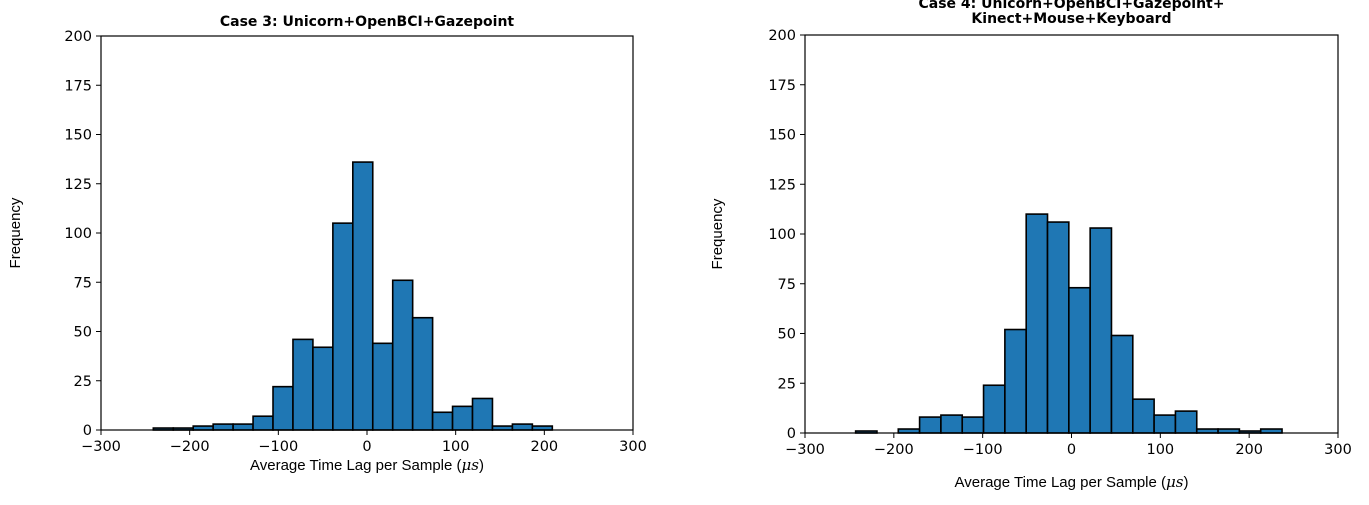 The image size is (1369, 505). Describe the element at coordinates (1071, 19) in the screenshot. I see `chart-title: Kinect+Mouse+Keyboard` at that location.